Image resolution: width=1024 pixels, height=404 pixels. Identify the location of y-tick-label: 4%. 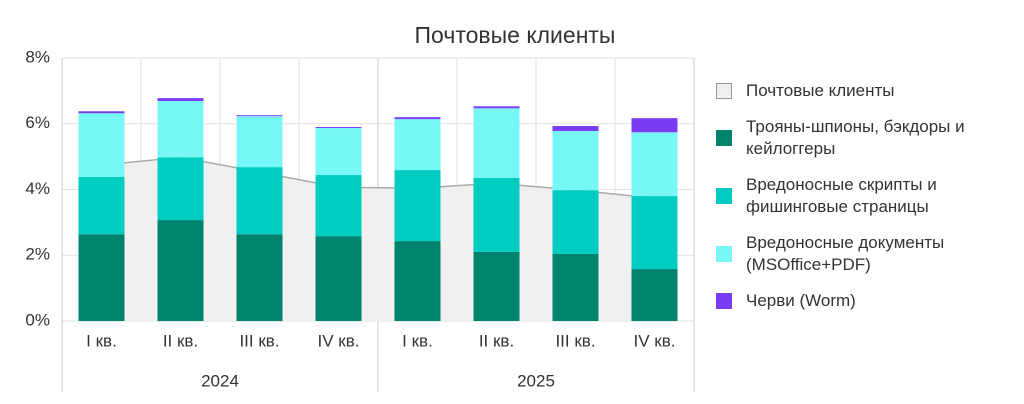
(37, 188).